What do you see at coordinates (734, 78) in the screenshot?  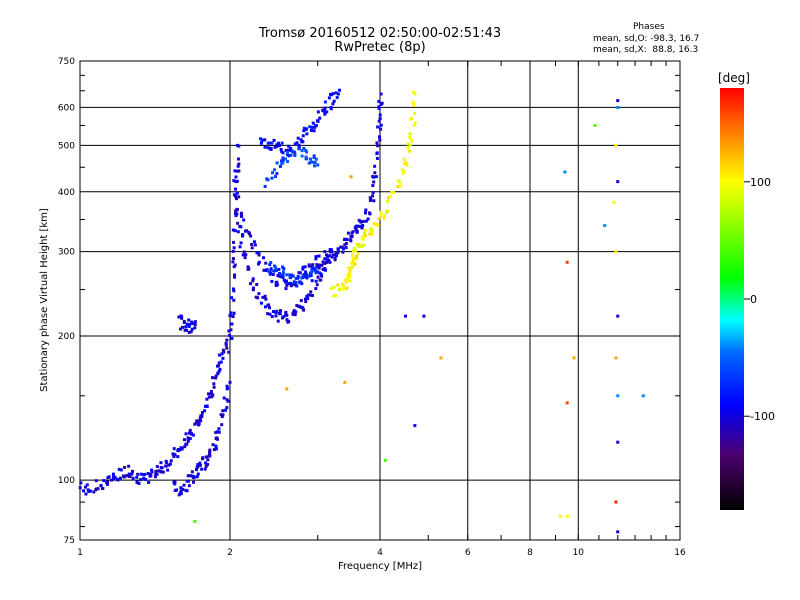 I see `colorbar-unit-label: [deg]` at bounding box center [734, 78].